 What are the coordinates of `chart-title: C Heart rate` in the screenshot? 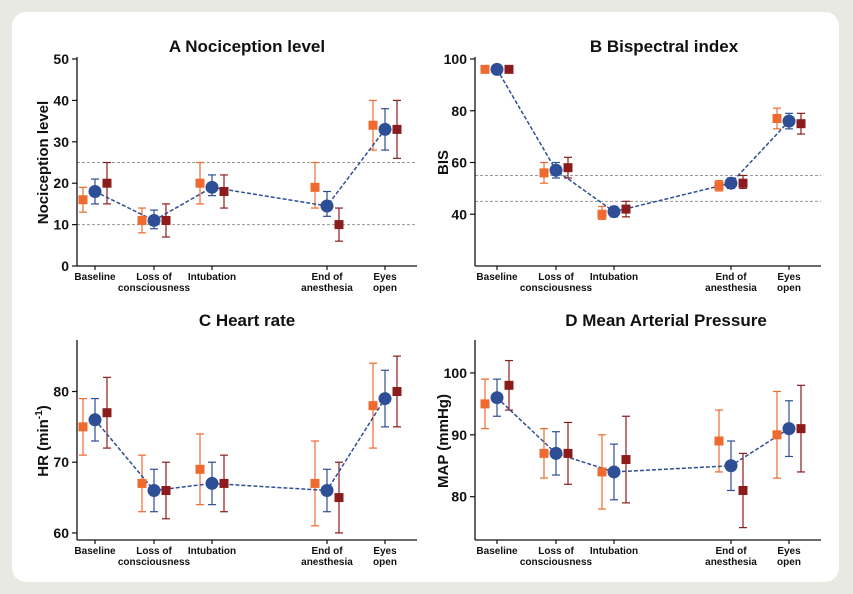 It's located at (247, 320).